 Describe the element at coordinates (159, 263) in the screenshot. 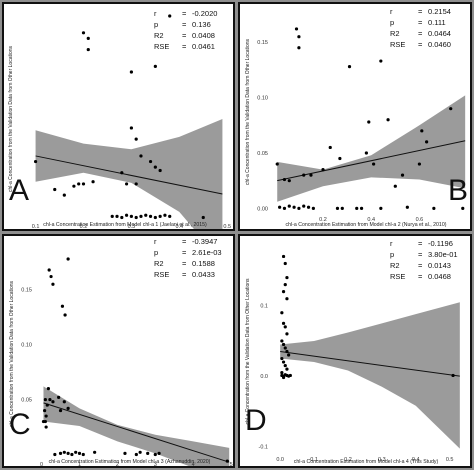

I see `stat-name: R2` at that location.